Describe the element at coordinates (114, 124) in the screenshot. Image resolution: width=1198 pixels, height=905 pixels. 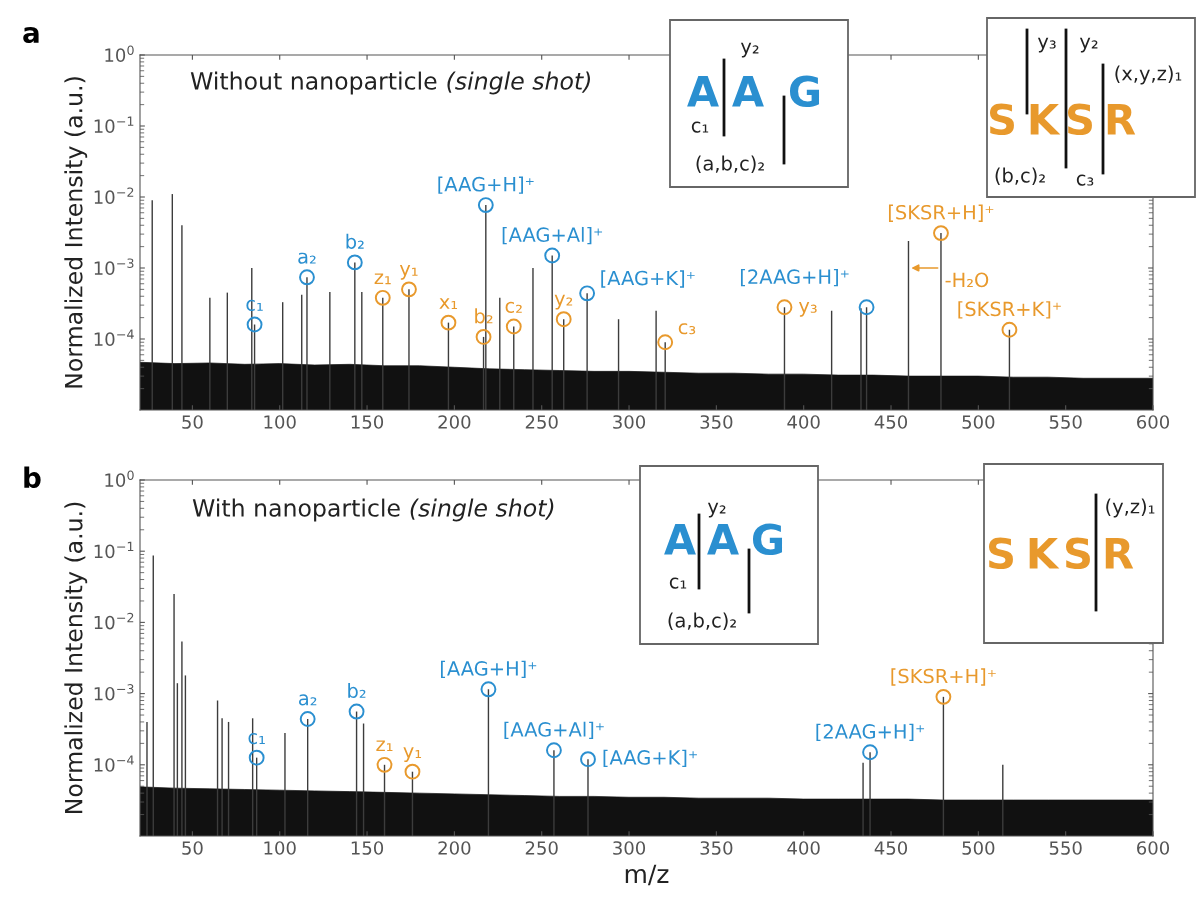
I see `y-tick-label: 10$^{−1}$` at that location.